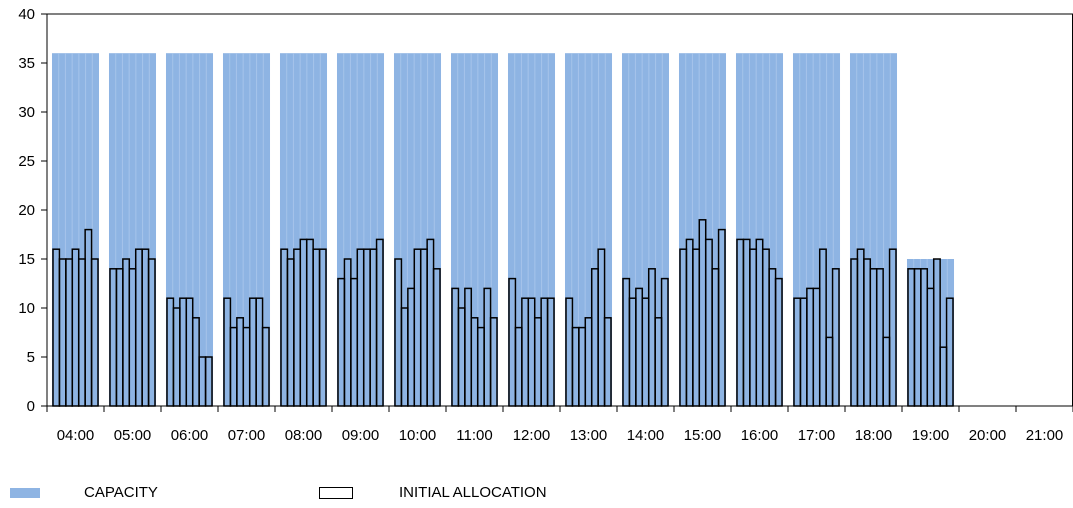  I want to click on y-tick-label: 15, so click(26, 259).